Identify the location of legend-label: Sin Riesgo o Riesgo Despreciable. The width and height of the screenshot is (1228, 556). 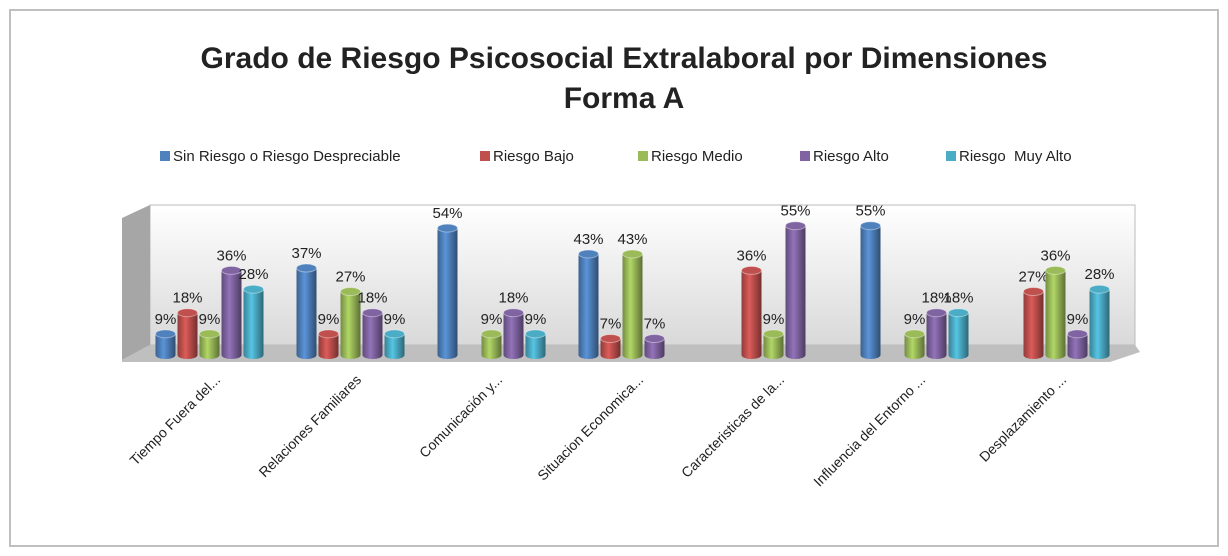
(287, 156).